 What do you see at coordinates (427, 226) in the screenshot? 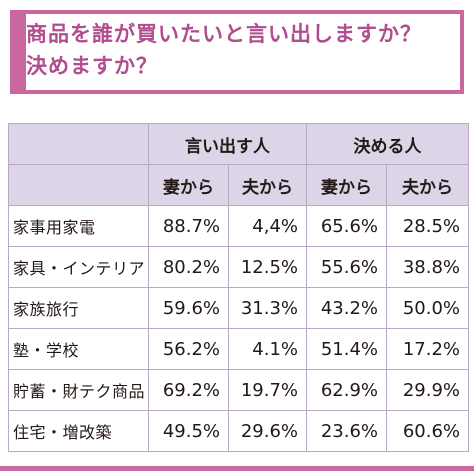
I see `cell-value: 28.5%` at bounding box center [427, 226].